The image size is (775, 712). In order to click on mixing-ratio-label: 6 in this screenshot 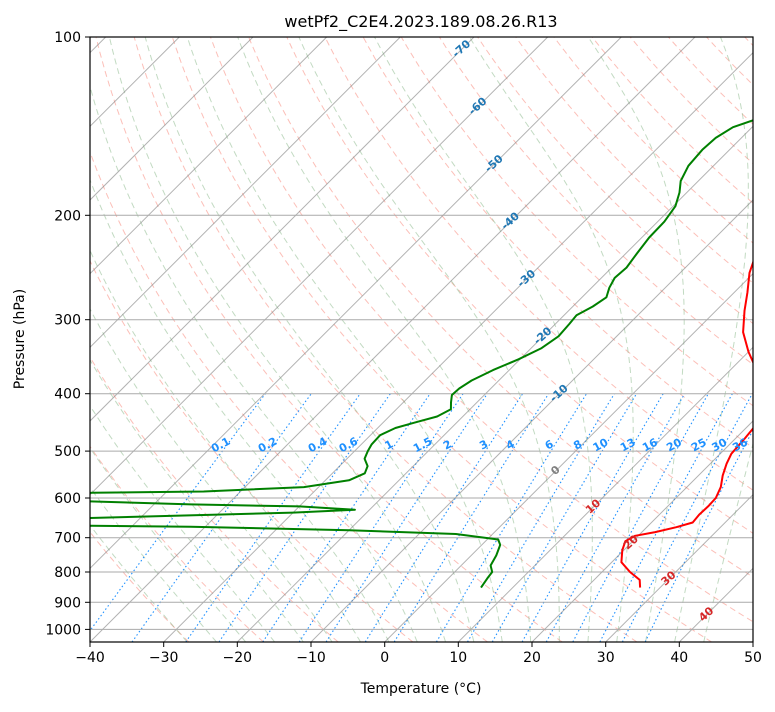, I will do `click(549, 444)`.